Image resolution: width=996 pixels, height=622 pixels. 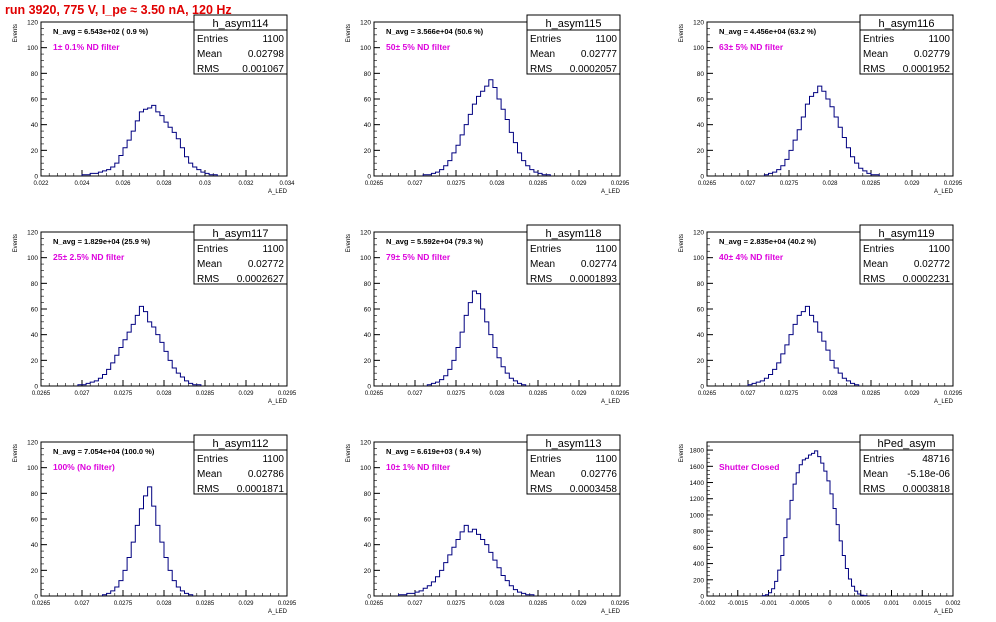 I want to click on stats-value: 48716, so click(x=936, y=459).